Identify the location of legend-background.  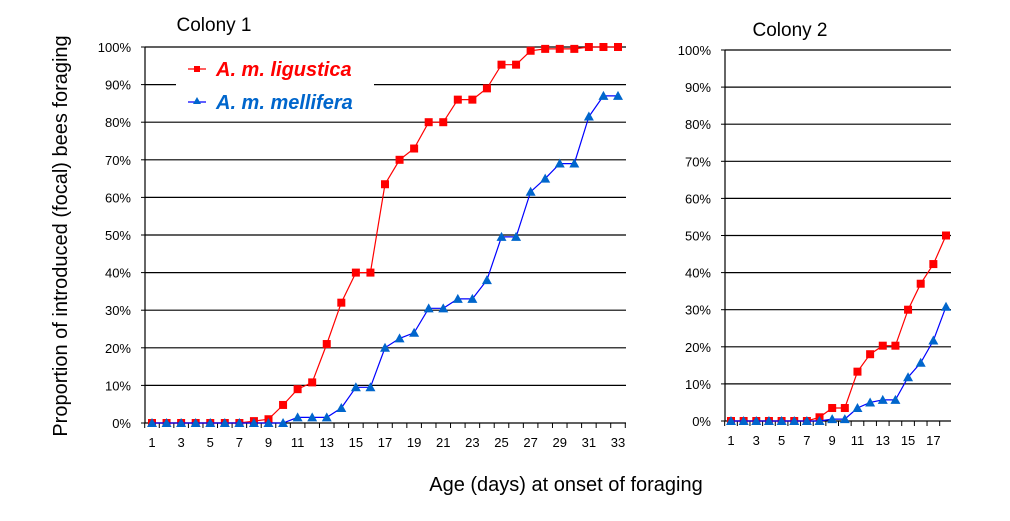
(275, 87).